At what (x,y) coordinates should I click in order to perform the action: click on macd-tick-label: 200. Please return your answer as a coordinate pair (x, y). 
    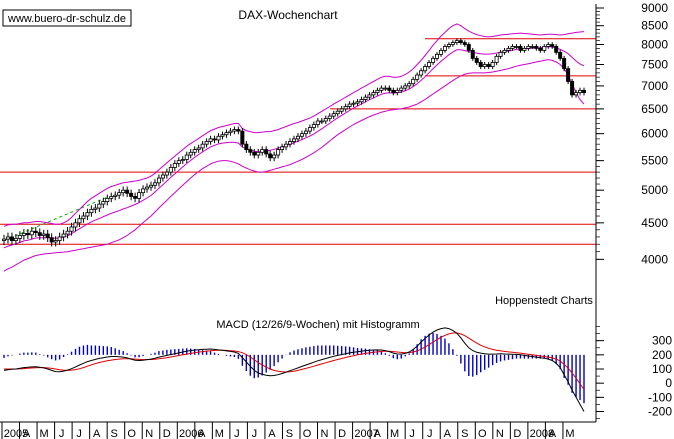
    Looking at the image, I should click on (662, 355).